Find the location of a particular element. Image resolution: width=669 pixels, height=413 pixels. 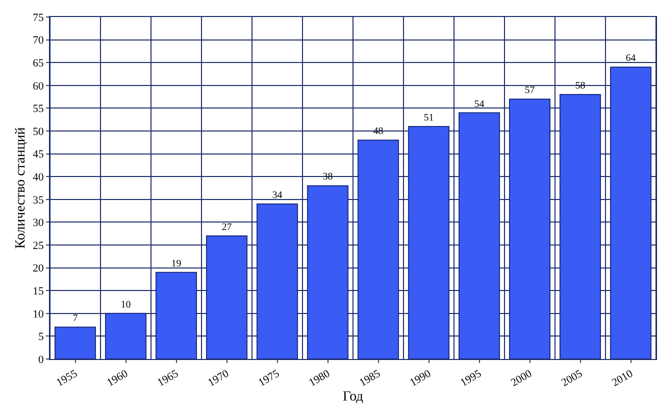

data-label: 27 is located at coordinates (227, 227).